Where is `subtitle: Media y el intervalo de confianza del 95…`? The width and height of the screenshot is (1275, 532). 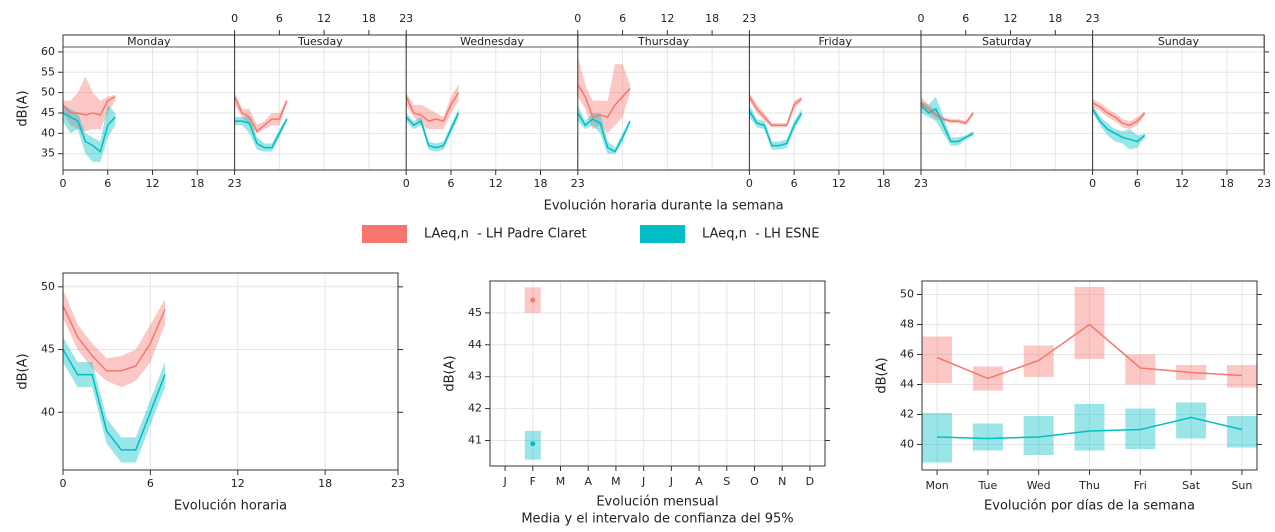 subtitle: Media y el intervalo de confianza del 95… is located at coordinates (657, 519).